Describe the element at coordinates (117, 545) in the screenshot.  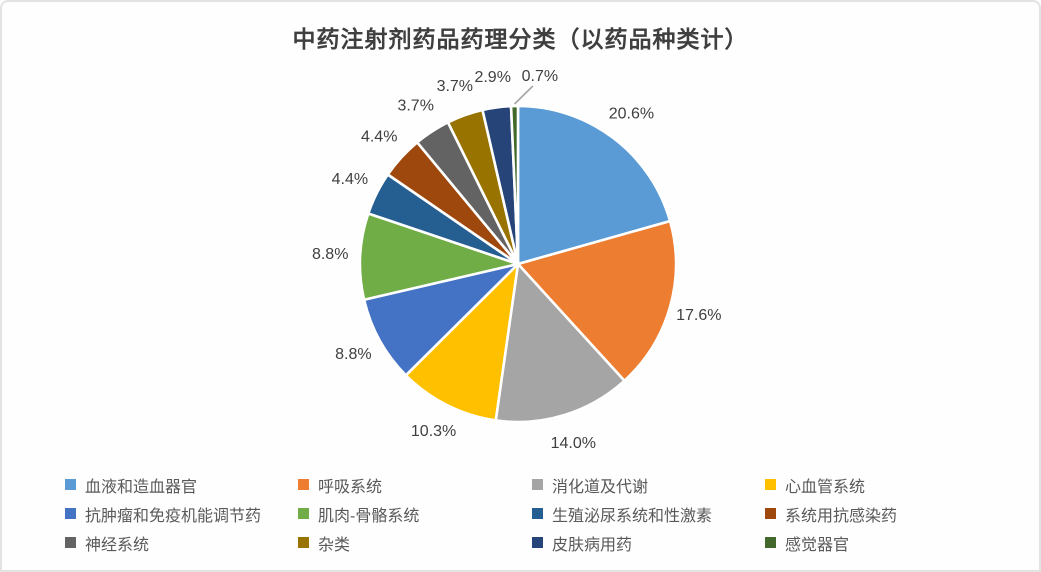
I see `legend-label: 神经系统` at that location.